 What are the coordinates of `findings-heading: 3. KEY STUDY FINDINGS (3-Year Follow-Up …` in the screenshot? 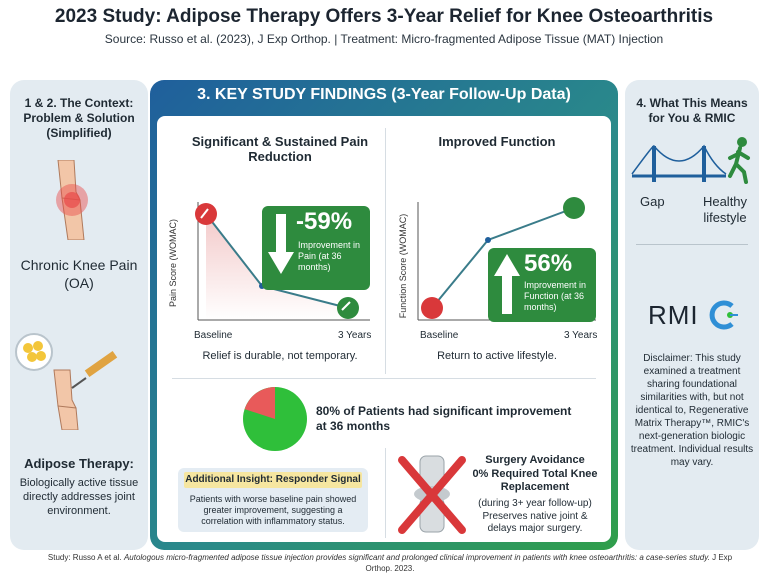 It's located at (384, 94).